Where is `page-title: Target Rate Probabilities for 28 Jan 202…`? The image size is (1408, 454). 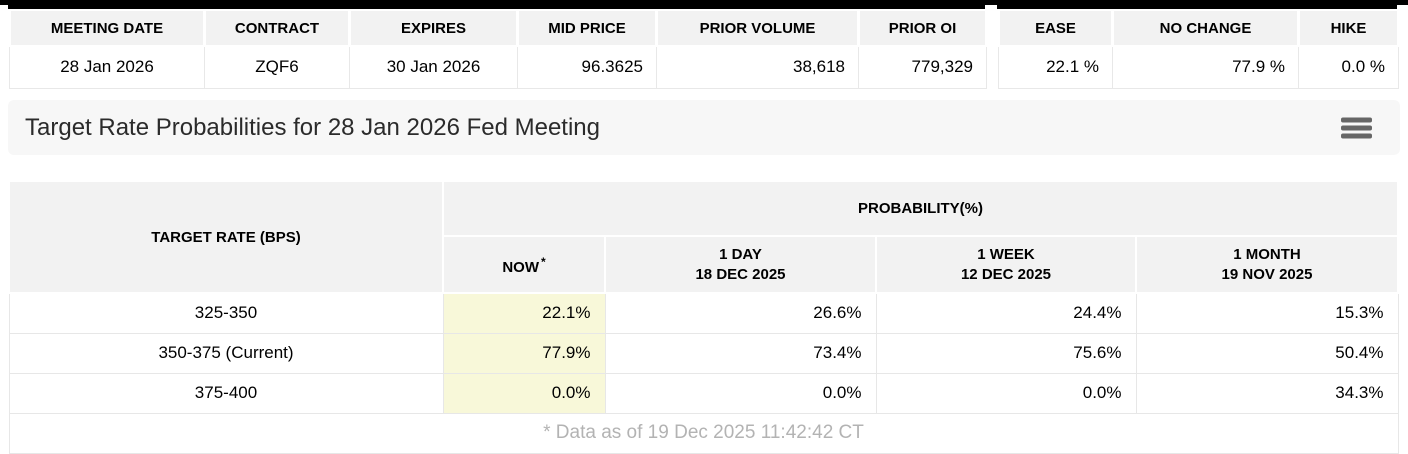
page-title: Target Rate Probabilities for 28 Jan 202… is located at coordinates (313, 127).